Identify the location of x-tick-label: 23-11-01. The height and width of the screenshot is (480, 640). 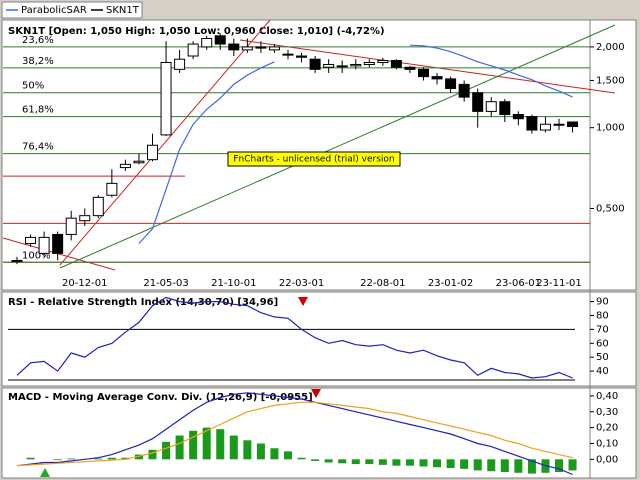
(558, 283).